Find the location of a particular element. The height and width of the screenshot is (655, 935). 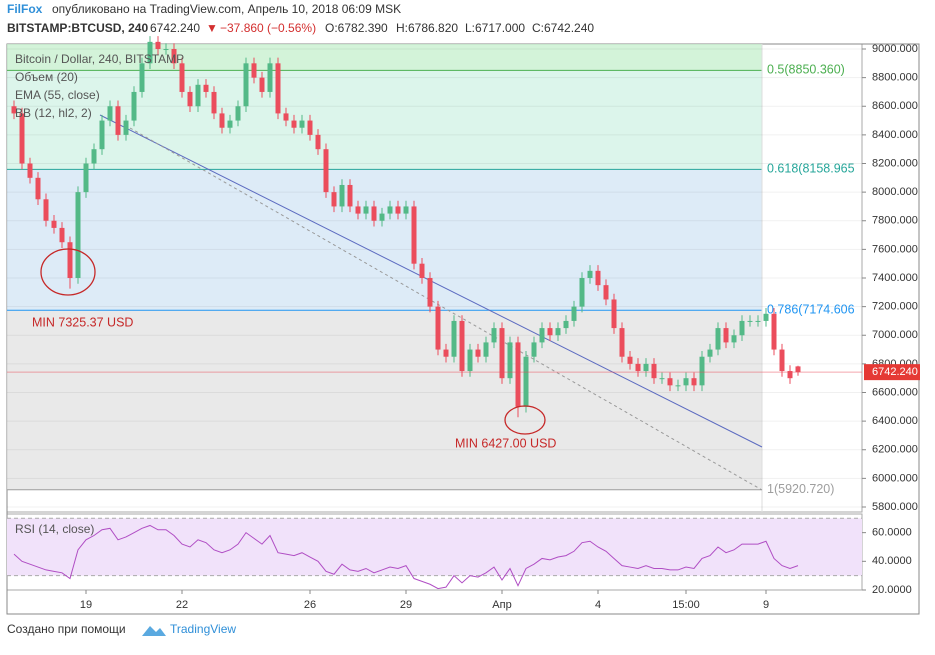

y-tick-label: 7400.000 is located at coordinates (895, 278).